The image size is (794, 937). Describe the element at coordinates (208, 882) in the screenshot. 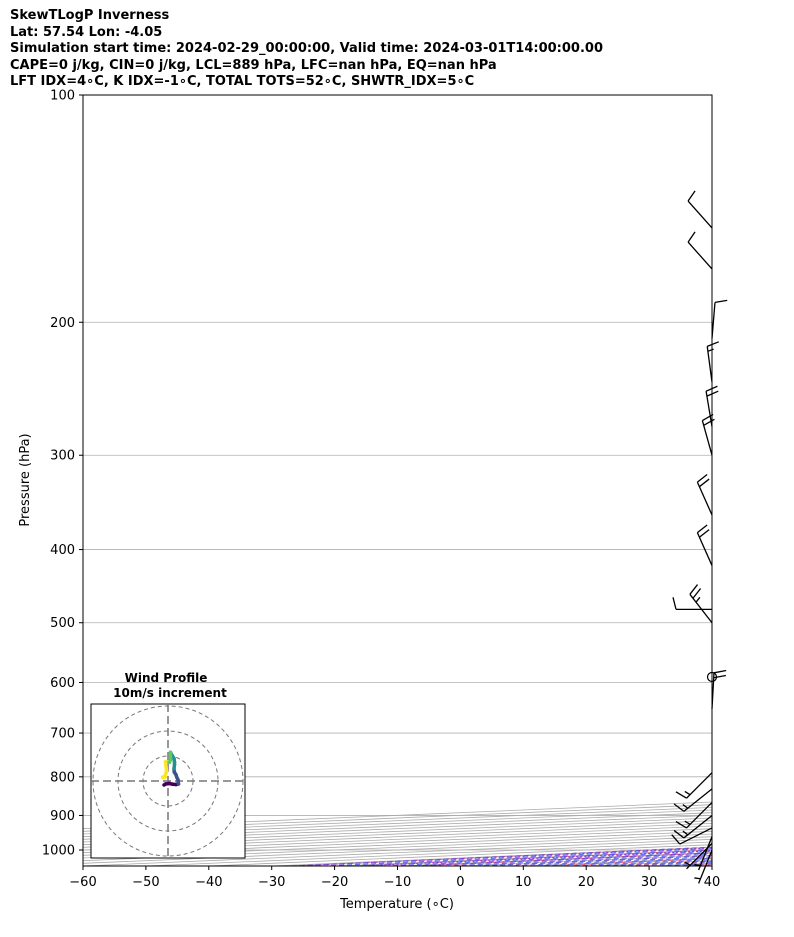

I see `x-tick-label: −40` at that location.